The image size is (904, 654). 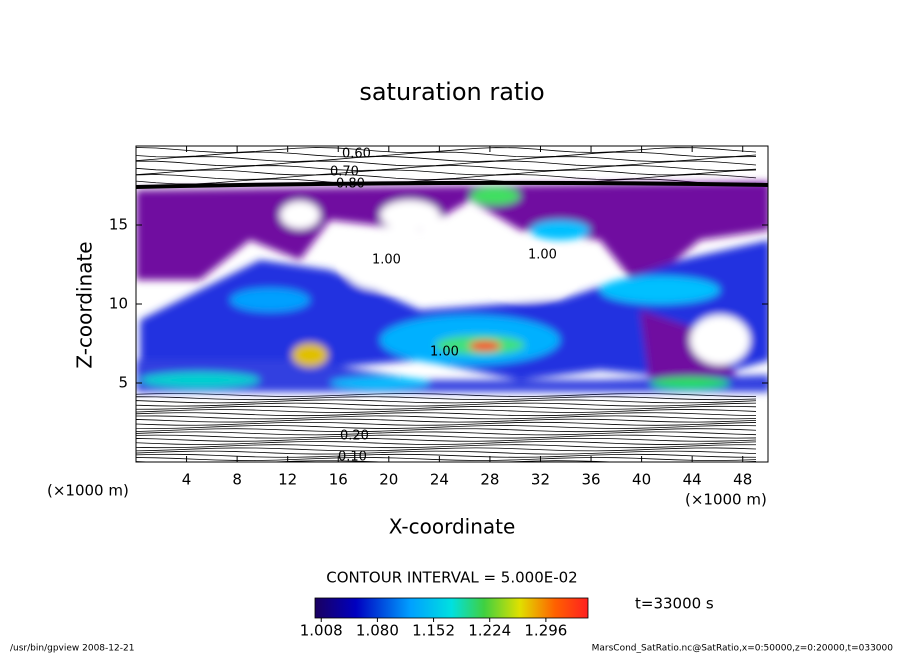 What do you see at coordinates (118, 304) in the screenshot?
I see `y-tick-label: 10` at bounding box center [118, 304].